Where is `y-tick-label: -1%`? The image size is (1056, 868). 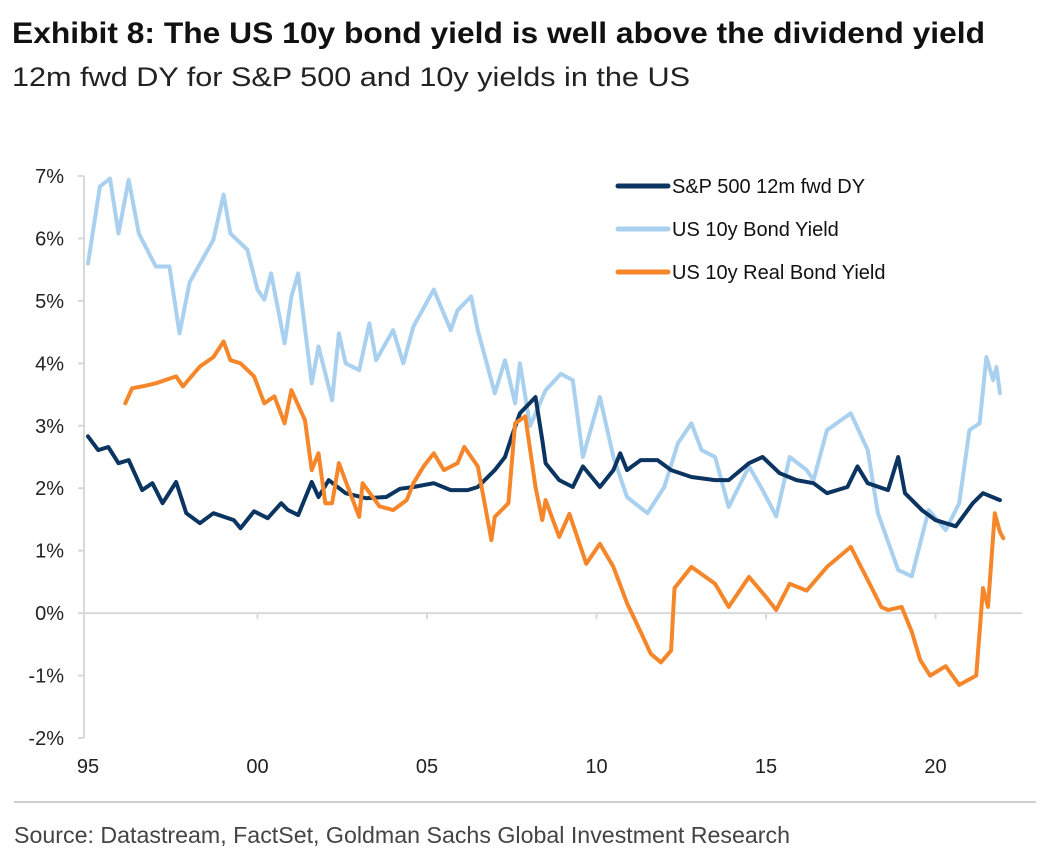
y-tick-label: -1% is located at coordinates (46, 677).